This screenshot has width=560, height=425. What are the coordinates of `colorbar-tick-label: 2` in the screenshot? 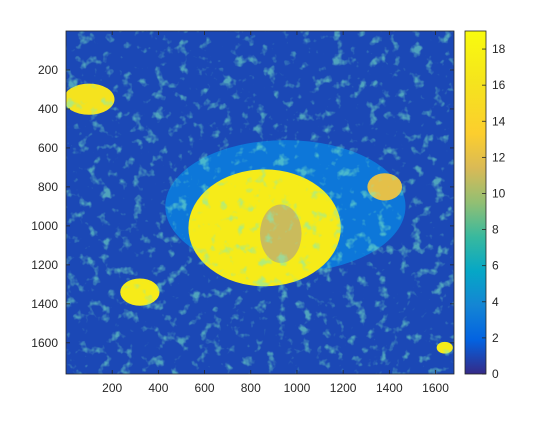 It's located at (495, 338).